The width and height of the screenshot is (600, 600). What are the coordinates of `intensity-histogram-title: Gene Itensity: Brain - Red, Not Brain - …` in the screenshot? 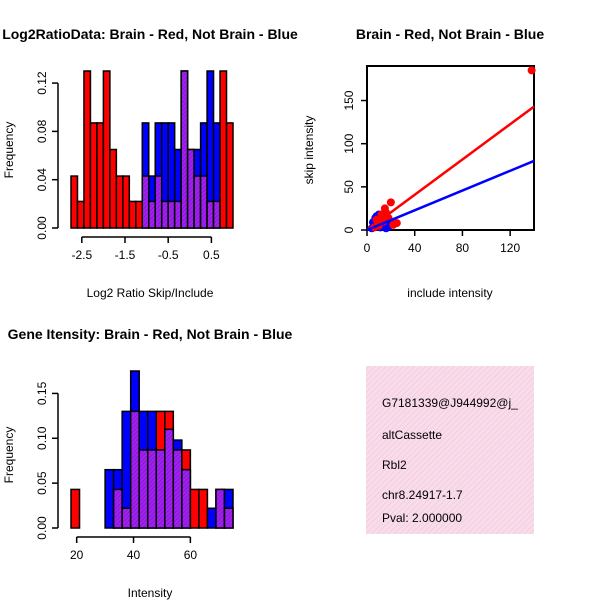 It's located at (150, 334).